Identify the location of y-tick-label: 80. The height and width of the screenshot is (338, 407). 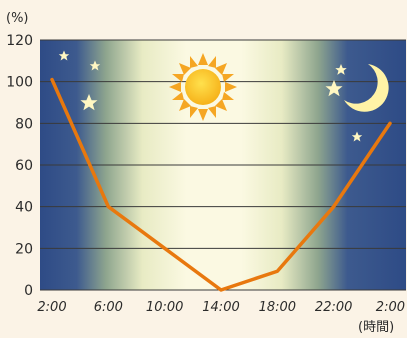
(24, 124).